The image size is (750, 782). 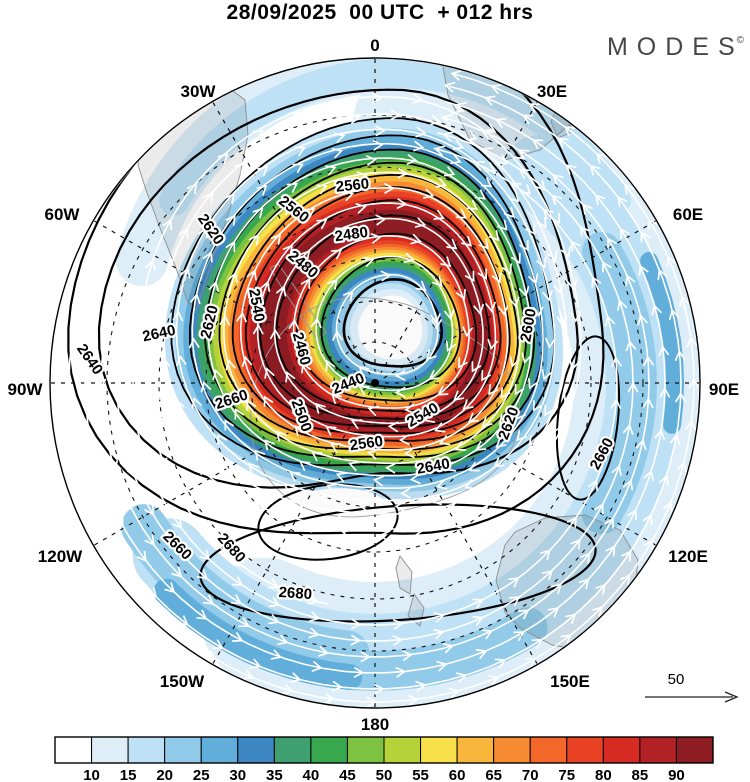 I want to click on colorbar-tick-label: 80, so click(x=603, y=774).